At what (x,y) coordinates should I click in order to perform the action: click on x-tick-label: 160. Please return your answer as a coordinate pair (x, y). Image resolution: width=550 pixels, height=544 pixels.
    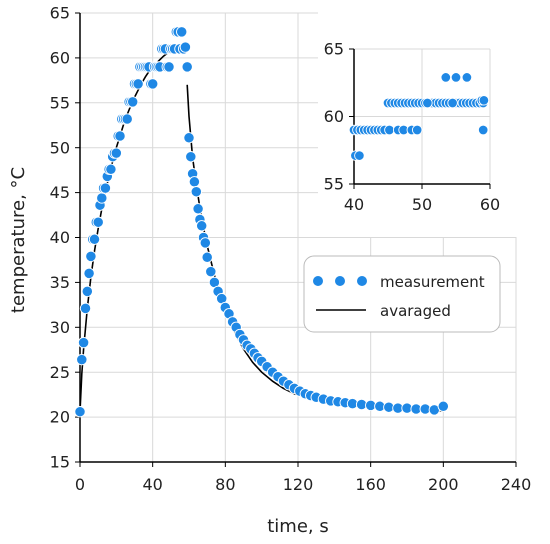
    Looking at the image, I should click on (370, 484).